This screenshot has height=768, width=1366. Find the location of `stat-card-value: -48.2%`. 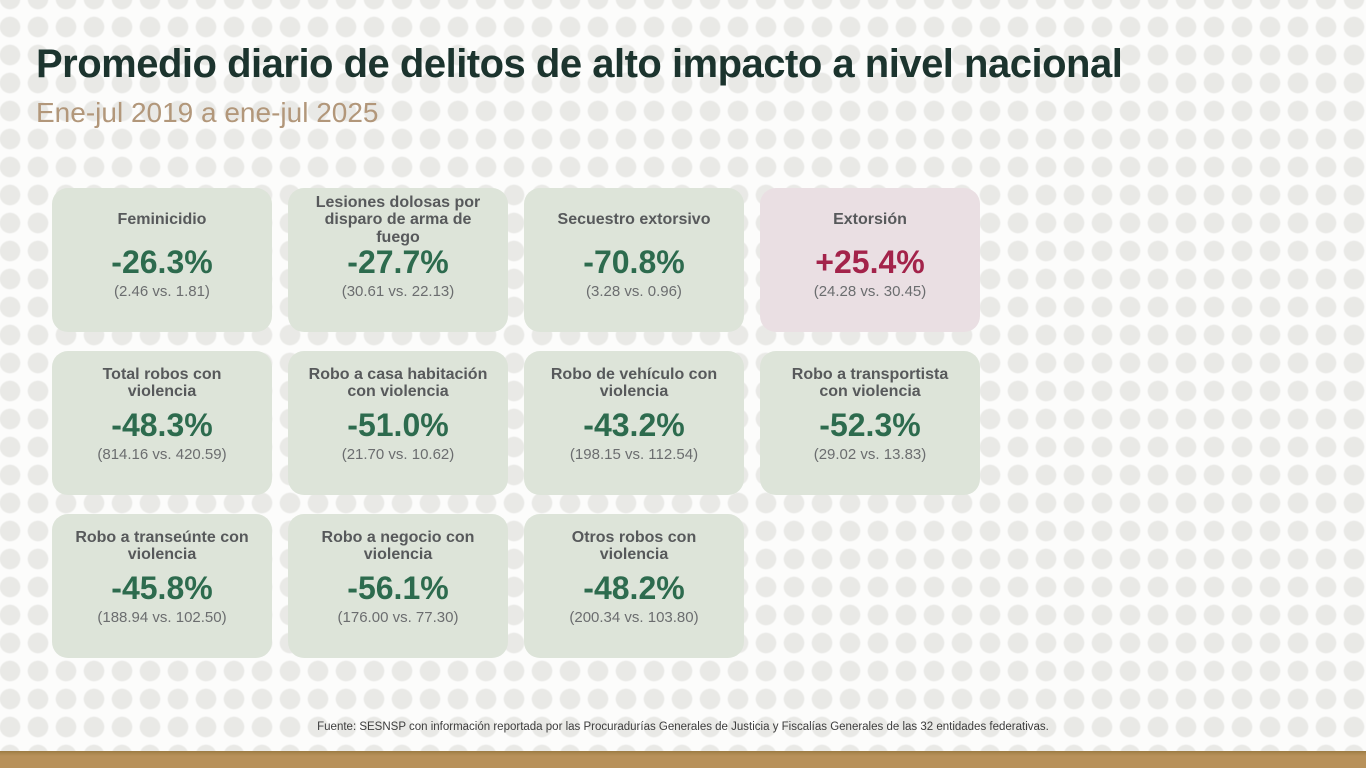

stat-card-value: -48.2% is located at coordinates (634, 588).